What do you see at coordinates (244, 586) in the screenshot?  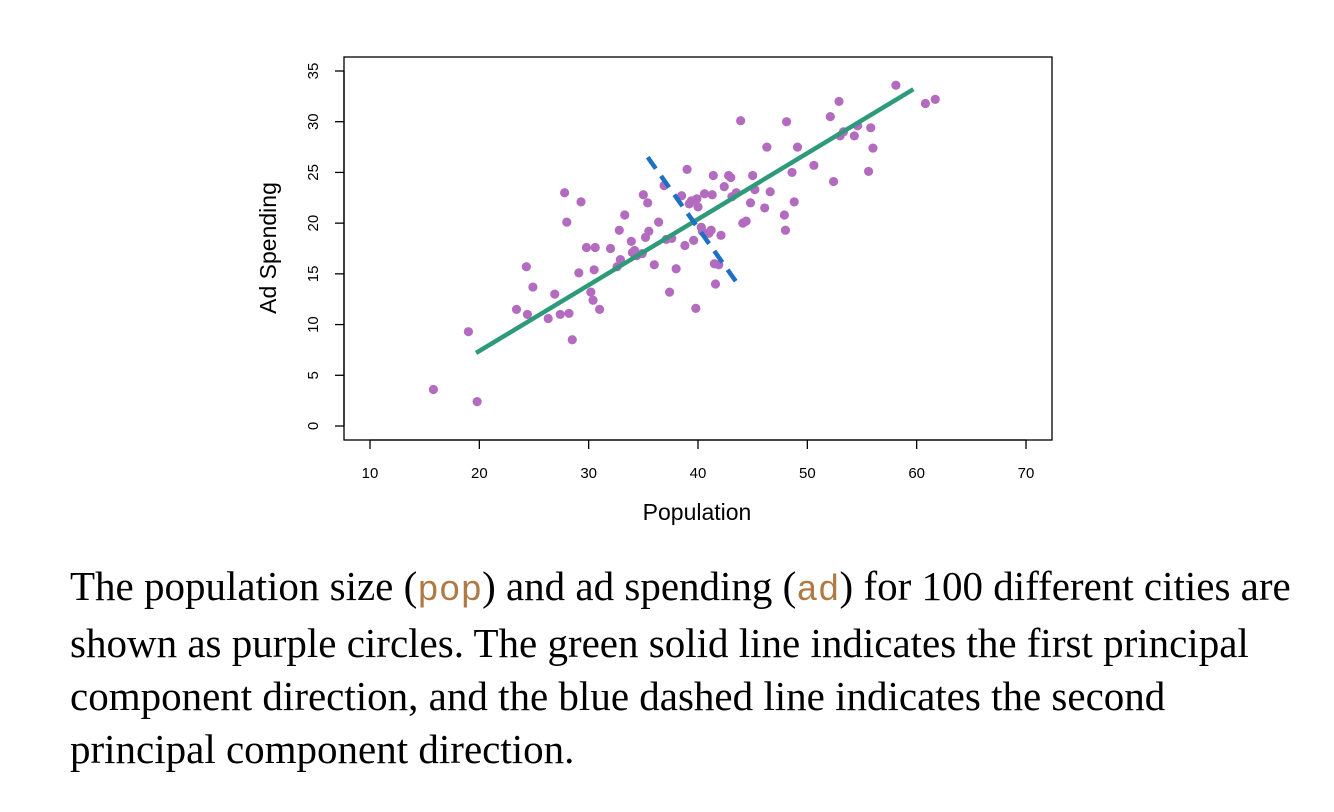 I see `caption-text-1: The population size (` at bounding box center [244, 586].